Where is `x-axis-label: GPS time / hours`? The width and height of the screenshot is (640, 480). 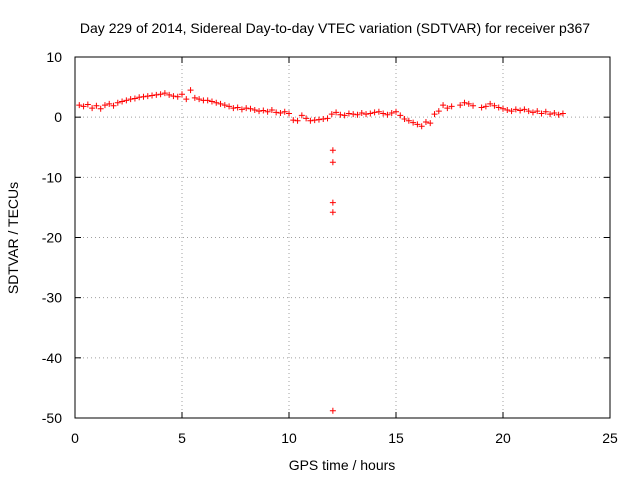 x-axis-label: GPS time / hours is located at coordinates (342, 465).